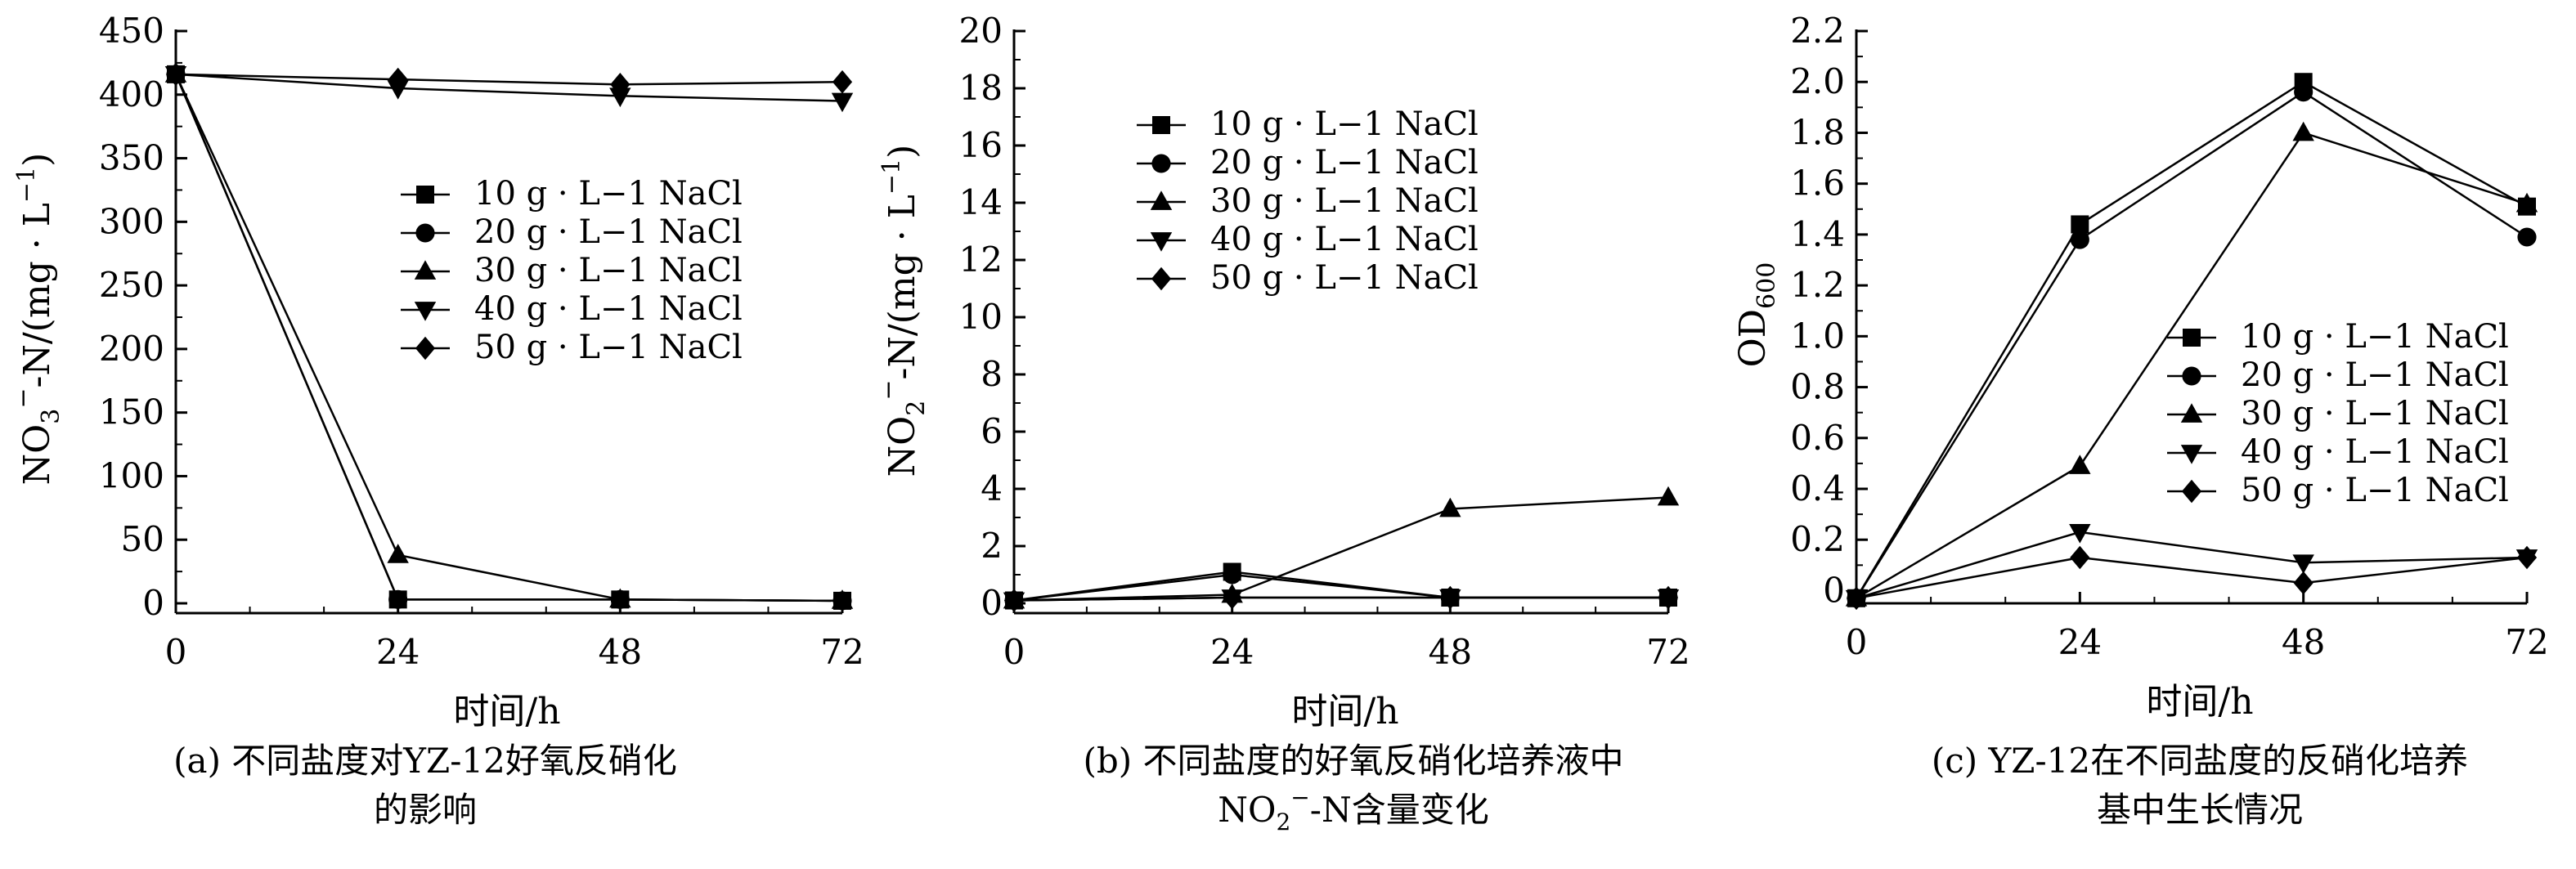  Describe the element at coordinates (142, 539) in the screenshot. I see `y-tick-label: 50` at that location.